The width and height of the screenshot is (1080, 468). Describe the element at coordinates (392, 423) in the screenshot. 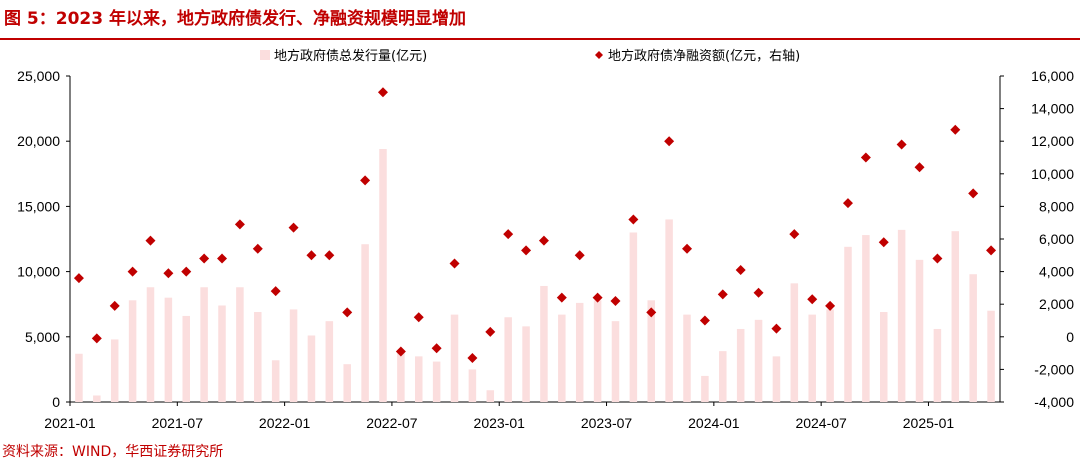

I see `x-tick-label: 2022-07` at that location.